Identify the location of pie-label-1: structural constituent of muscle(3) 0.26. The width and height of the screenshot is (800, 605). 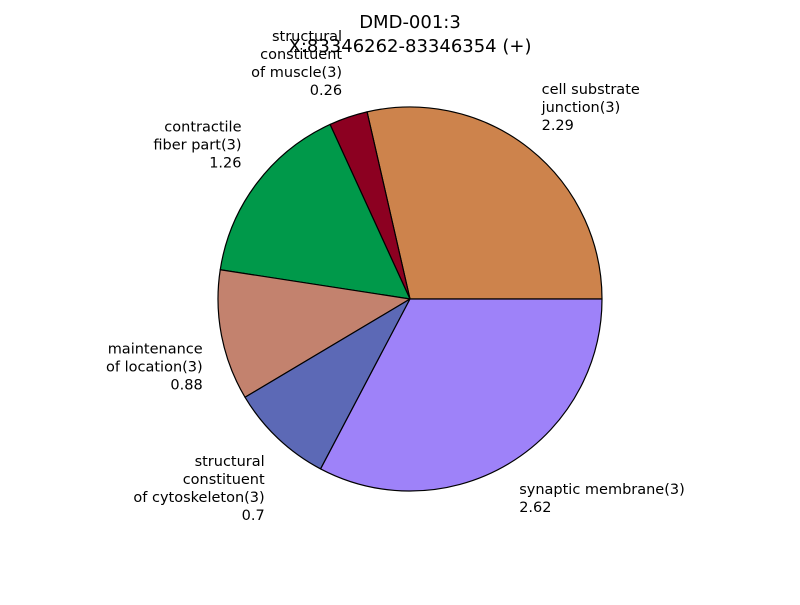
(296, 64).